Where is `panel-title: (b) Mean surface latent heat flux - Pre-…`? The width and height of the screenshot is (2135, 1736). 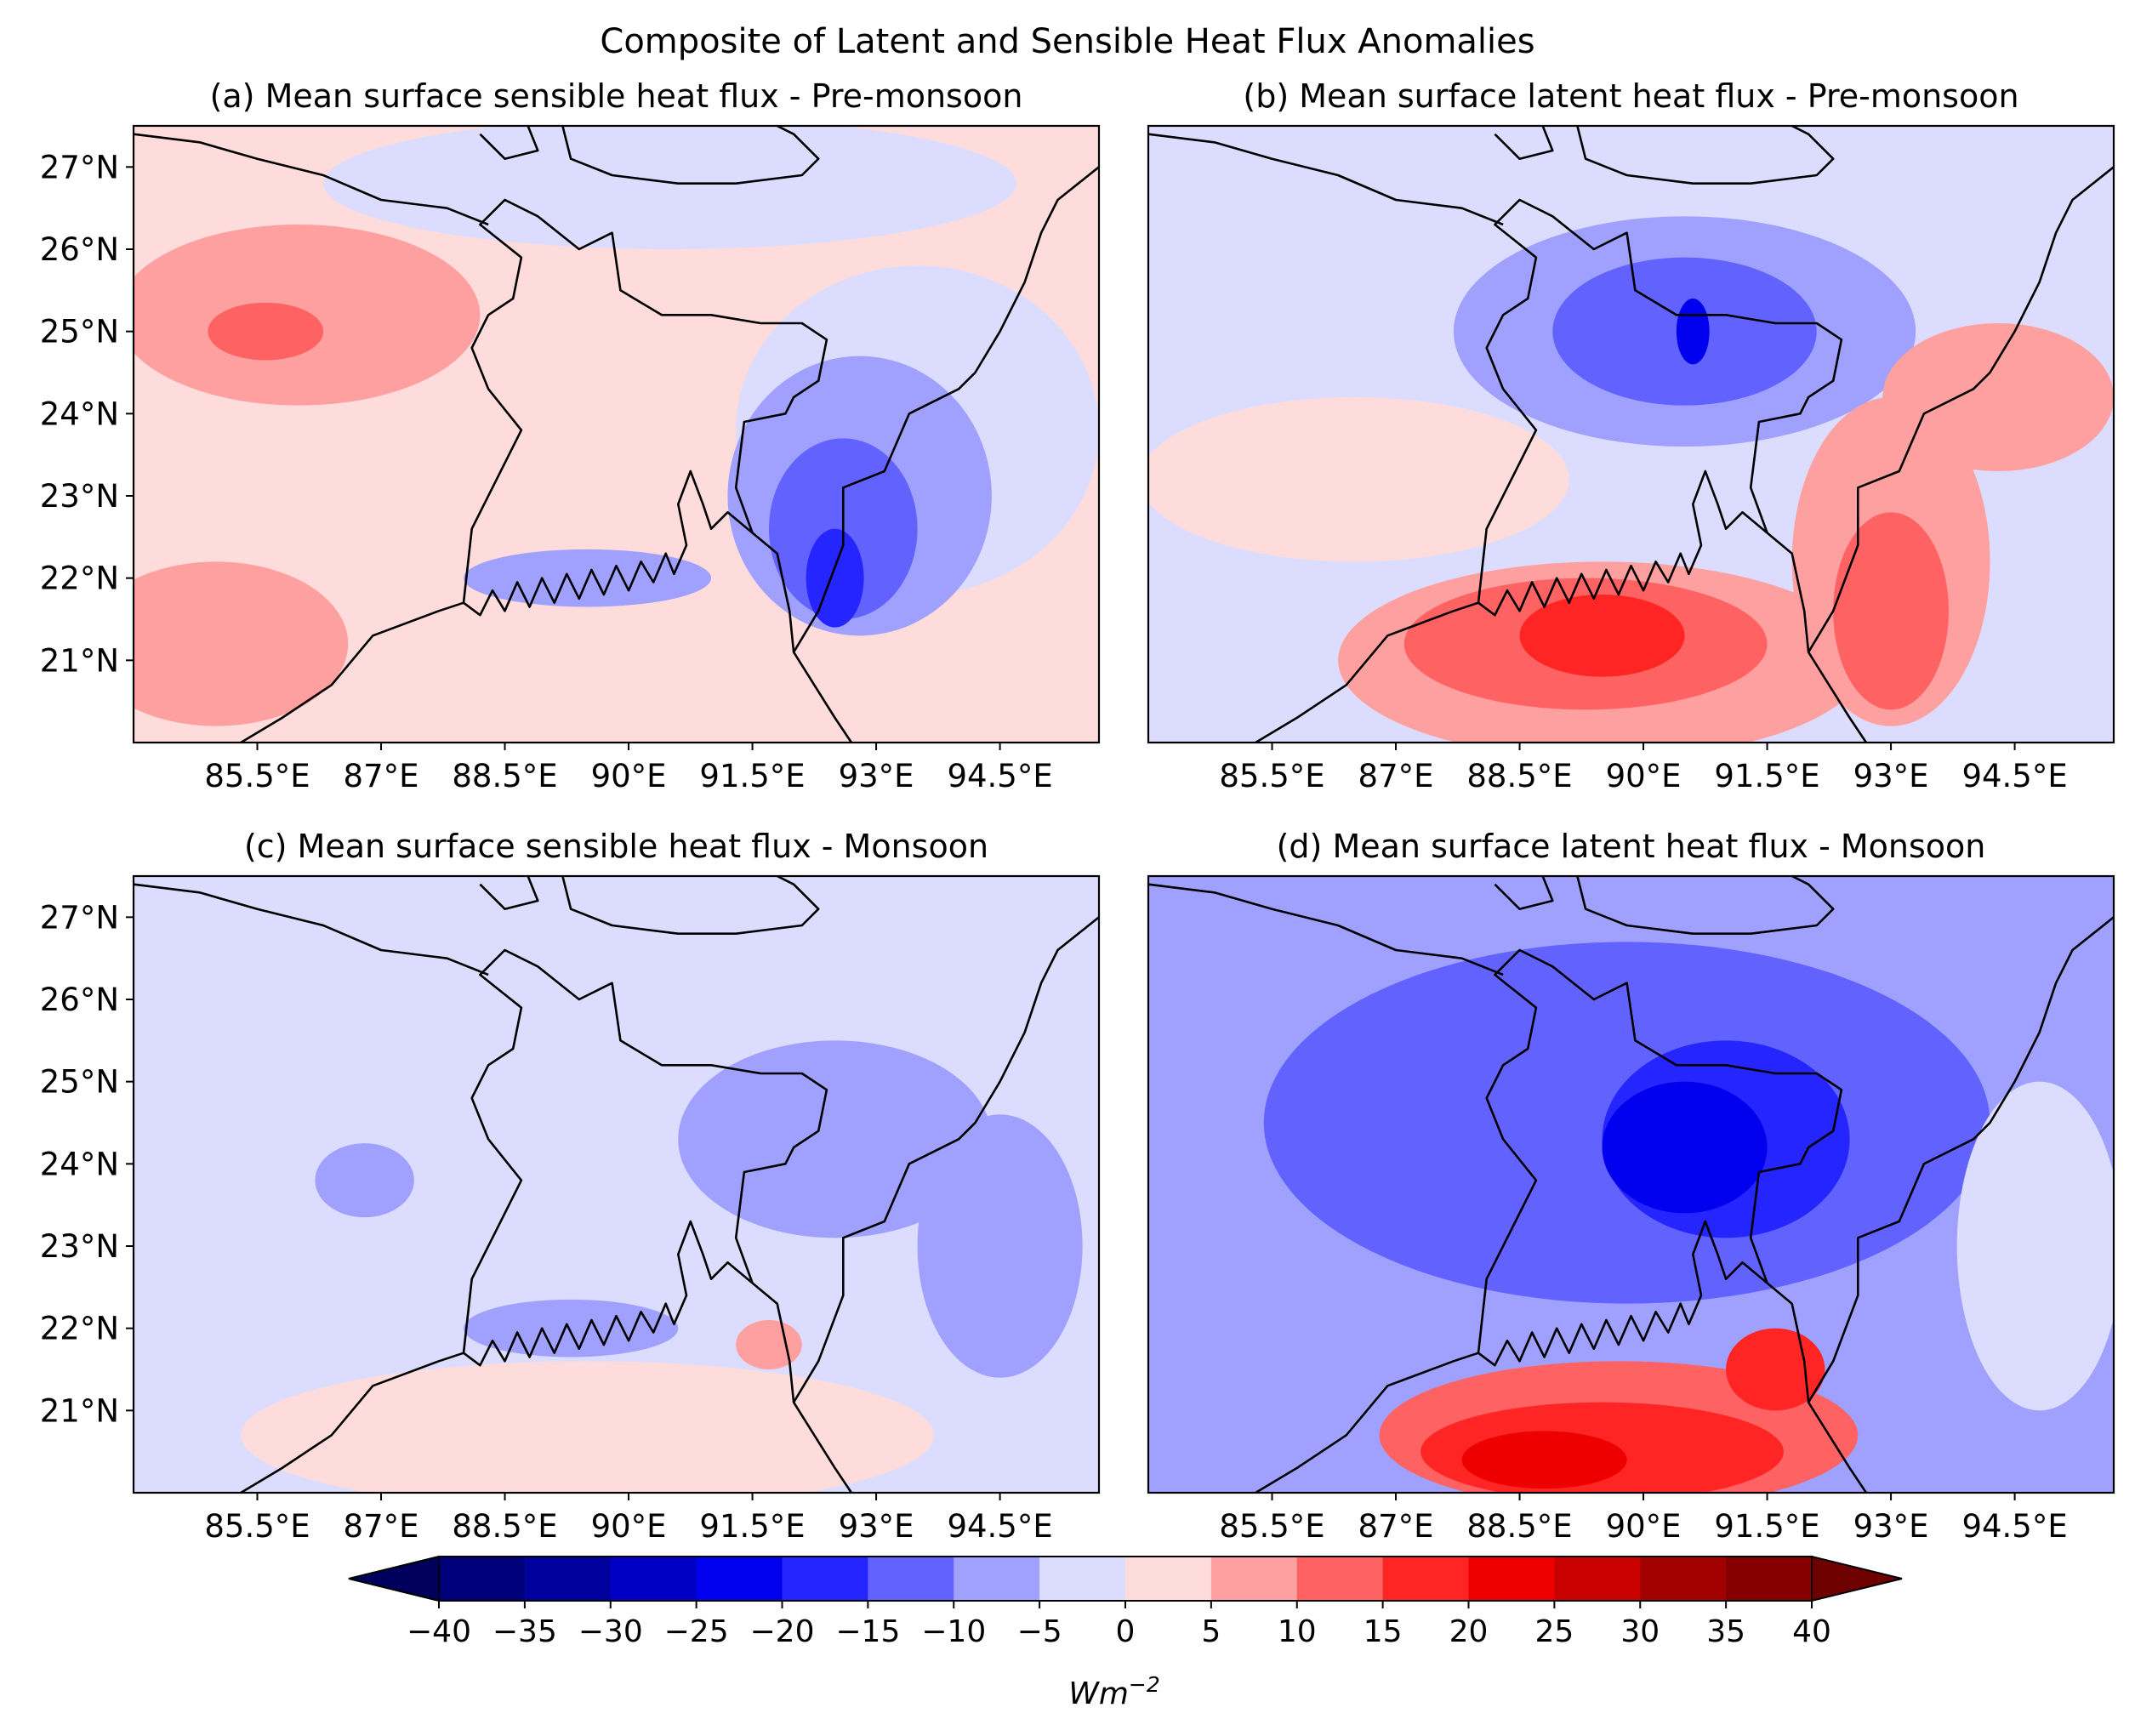
panel-title: (b) Mean surface latent heat flux - Pre-… is located at coordinates (1630, 96).